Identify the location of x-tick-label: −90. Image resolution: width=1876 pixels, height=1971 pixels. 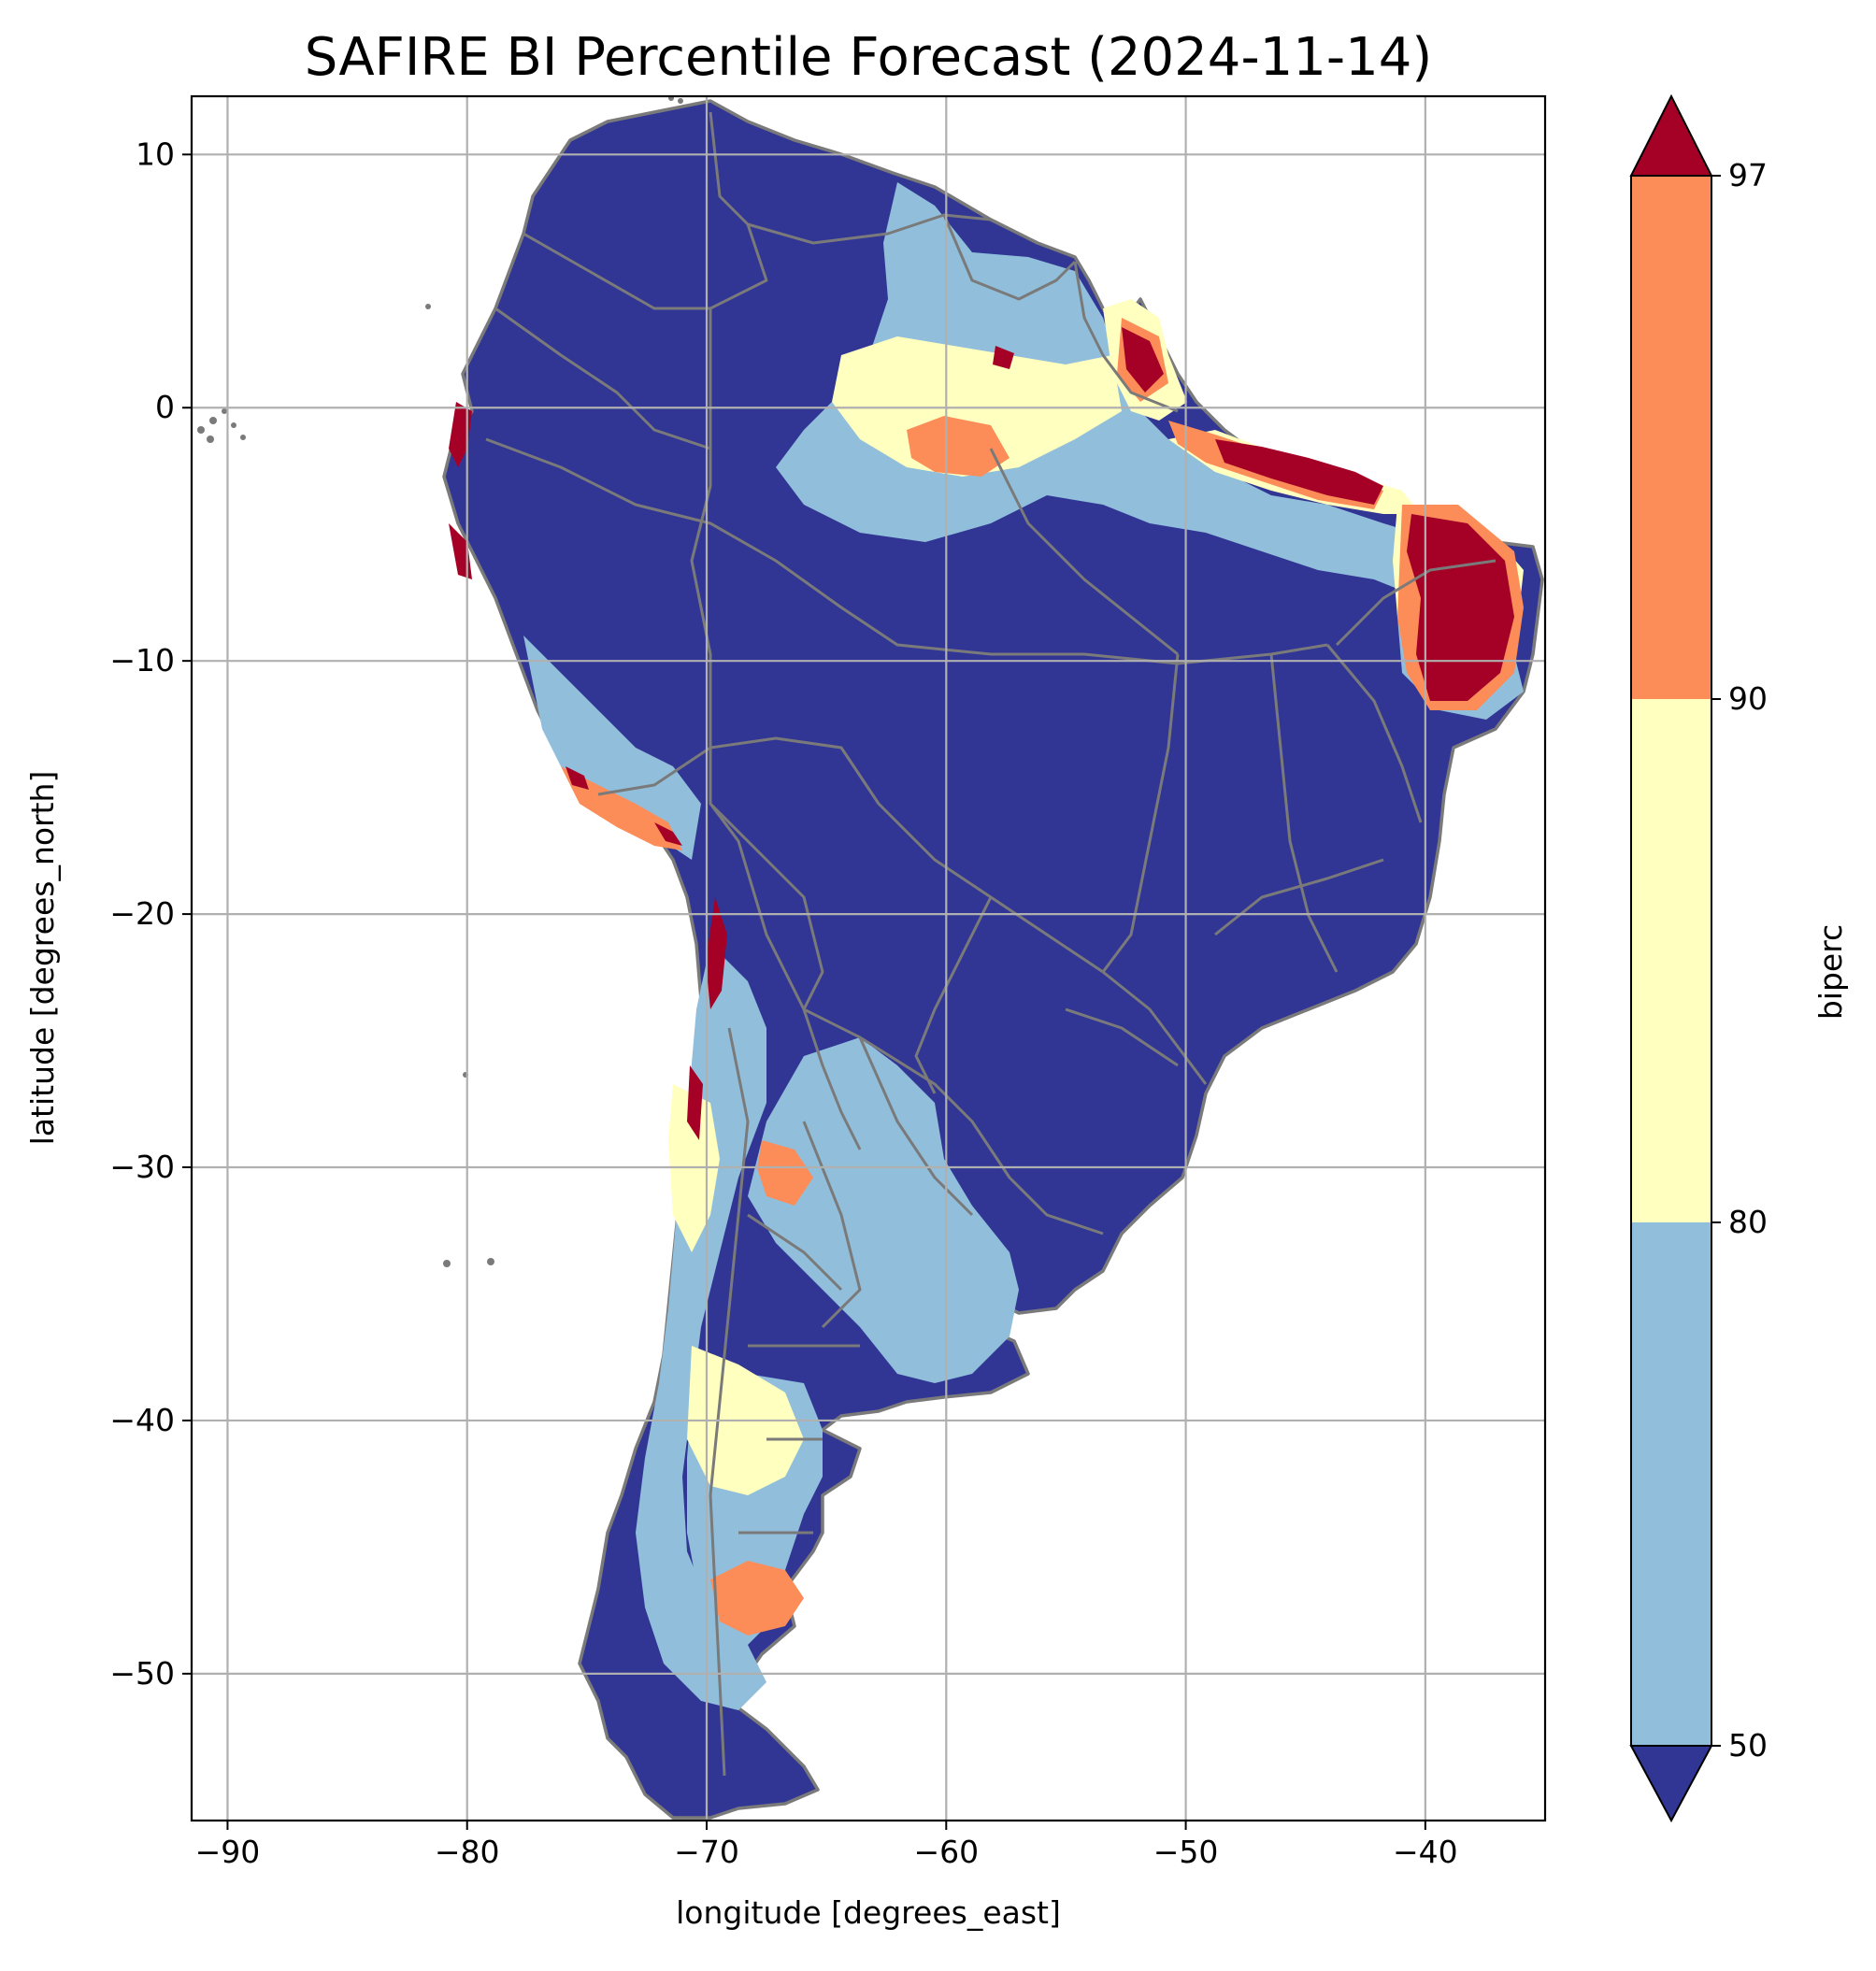
(228, 1852).